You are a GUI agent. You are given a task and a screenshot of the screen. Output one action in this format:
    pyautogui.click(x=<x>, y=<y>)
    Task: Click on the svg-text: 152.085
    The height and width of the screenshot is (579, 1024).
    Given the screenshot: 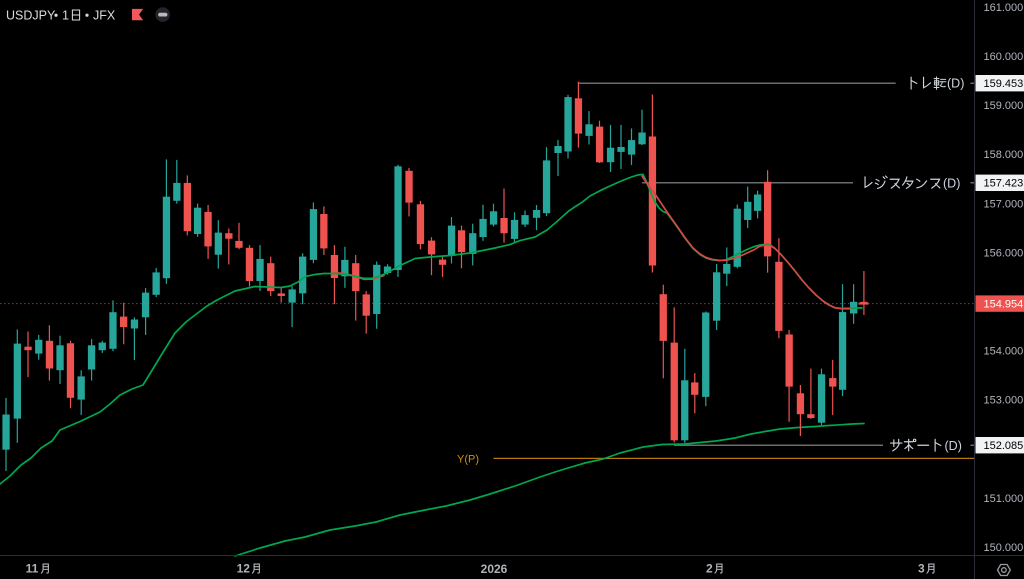 What is the action you would take?
    pyautogui.click(x=1004, y=446)
    